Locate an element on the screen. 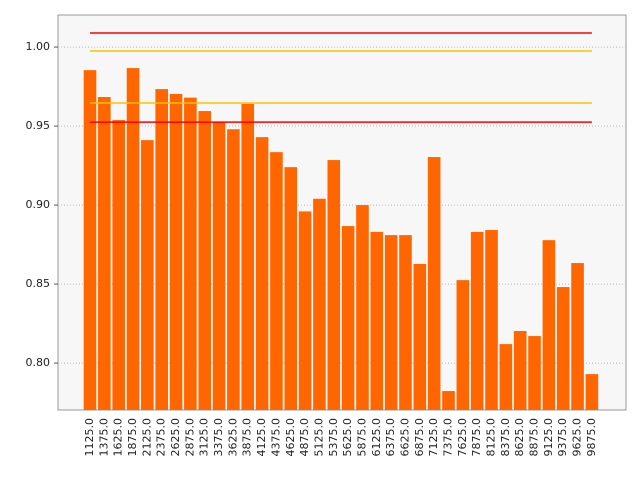 The width and height of the screenshot is (640, 480). x-tick-label: 4875.0 is located at coordinates (304, 437).